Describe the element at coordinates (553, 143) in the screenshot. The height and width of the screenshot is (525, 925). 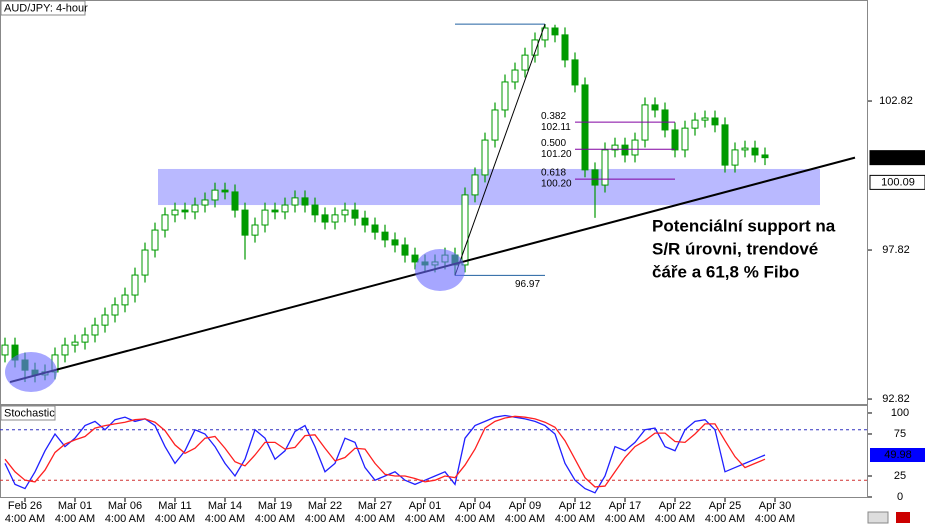
I see `fib-ratio: 0.500` at that location.